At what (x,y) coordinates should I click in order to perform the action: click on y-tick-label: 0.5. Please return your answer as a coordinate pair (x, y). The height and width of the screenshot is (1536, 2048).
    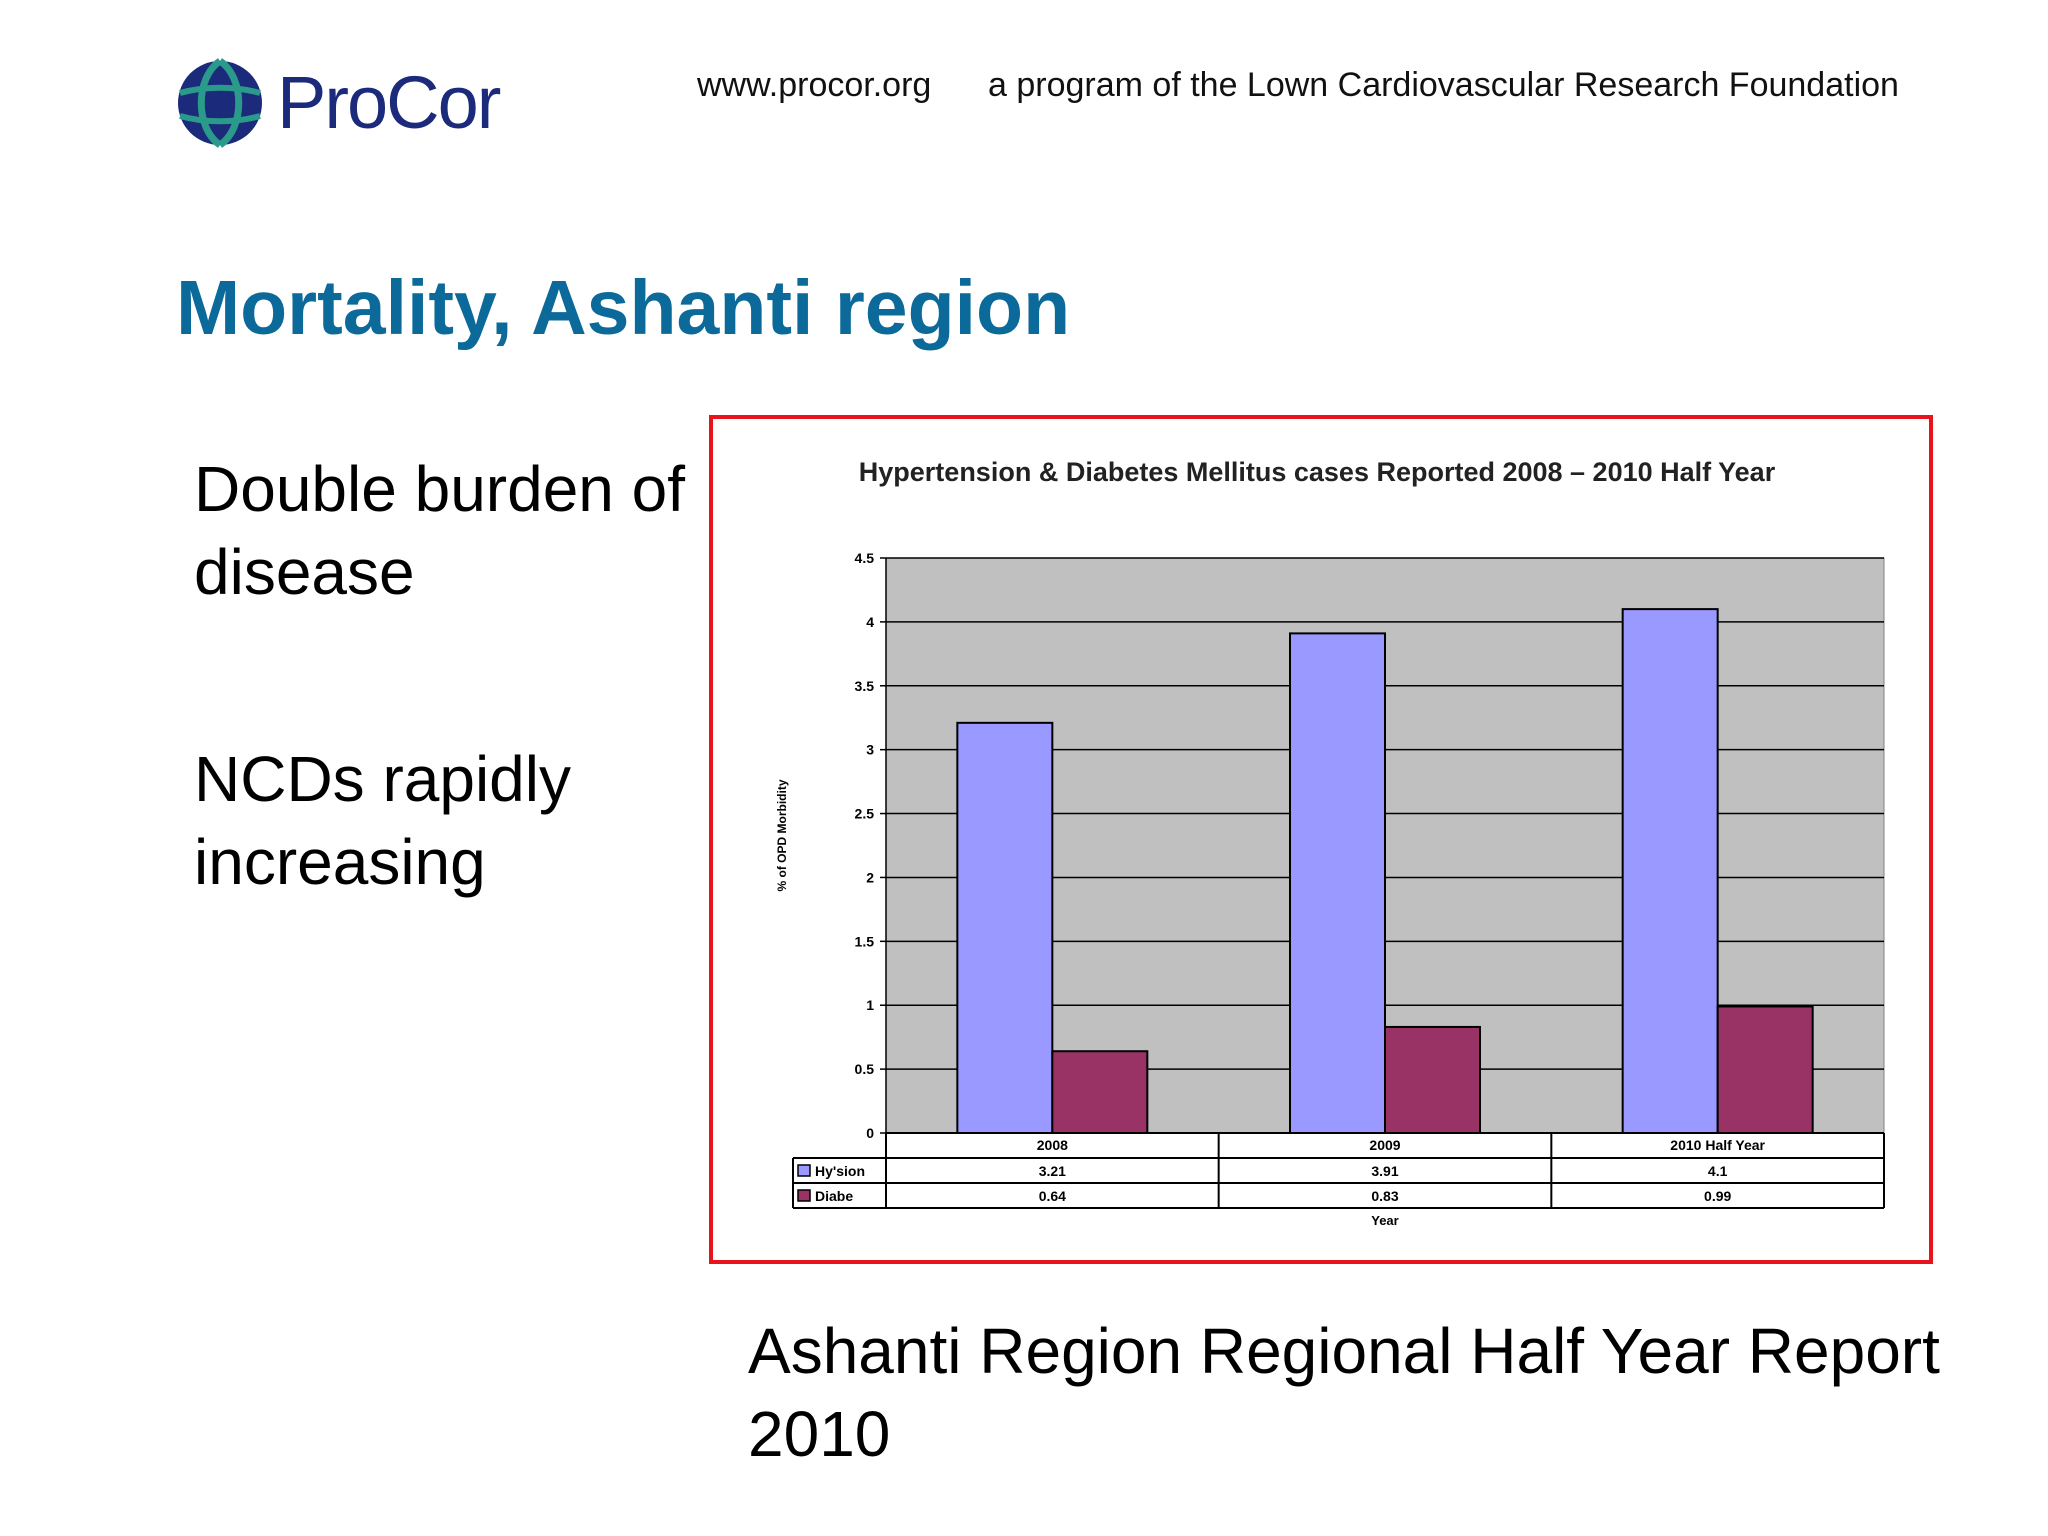
    Looking at the image, I should click on (865, 1069).